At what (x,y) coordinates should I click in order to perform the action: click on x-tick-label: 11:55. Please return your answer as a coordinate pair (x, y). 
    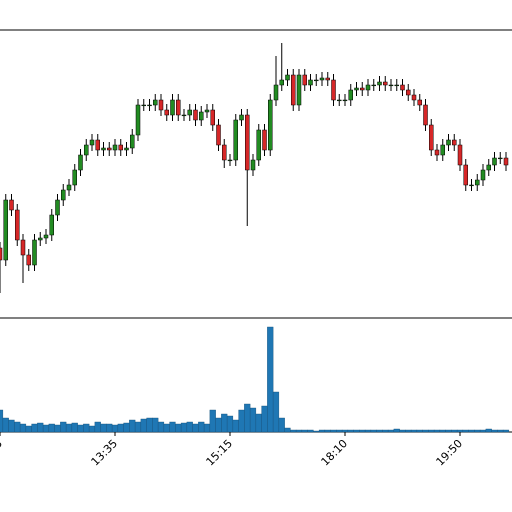
    Looking at the image, I should click on (2, 453).